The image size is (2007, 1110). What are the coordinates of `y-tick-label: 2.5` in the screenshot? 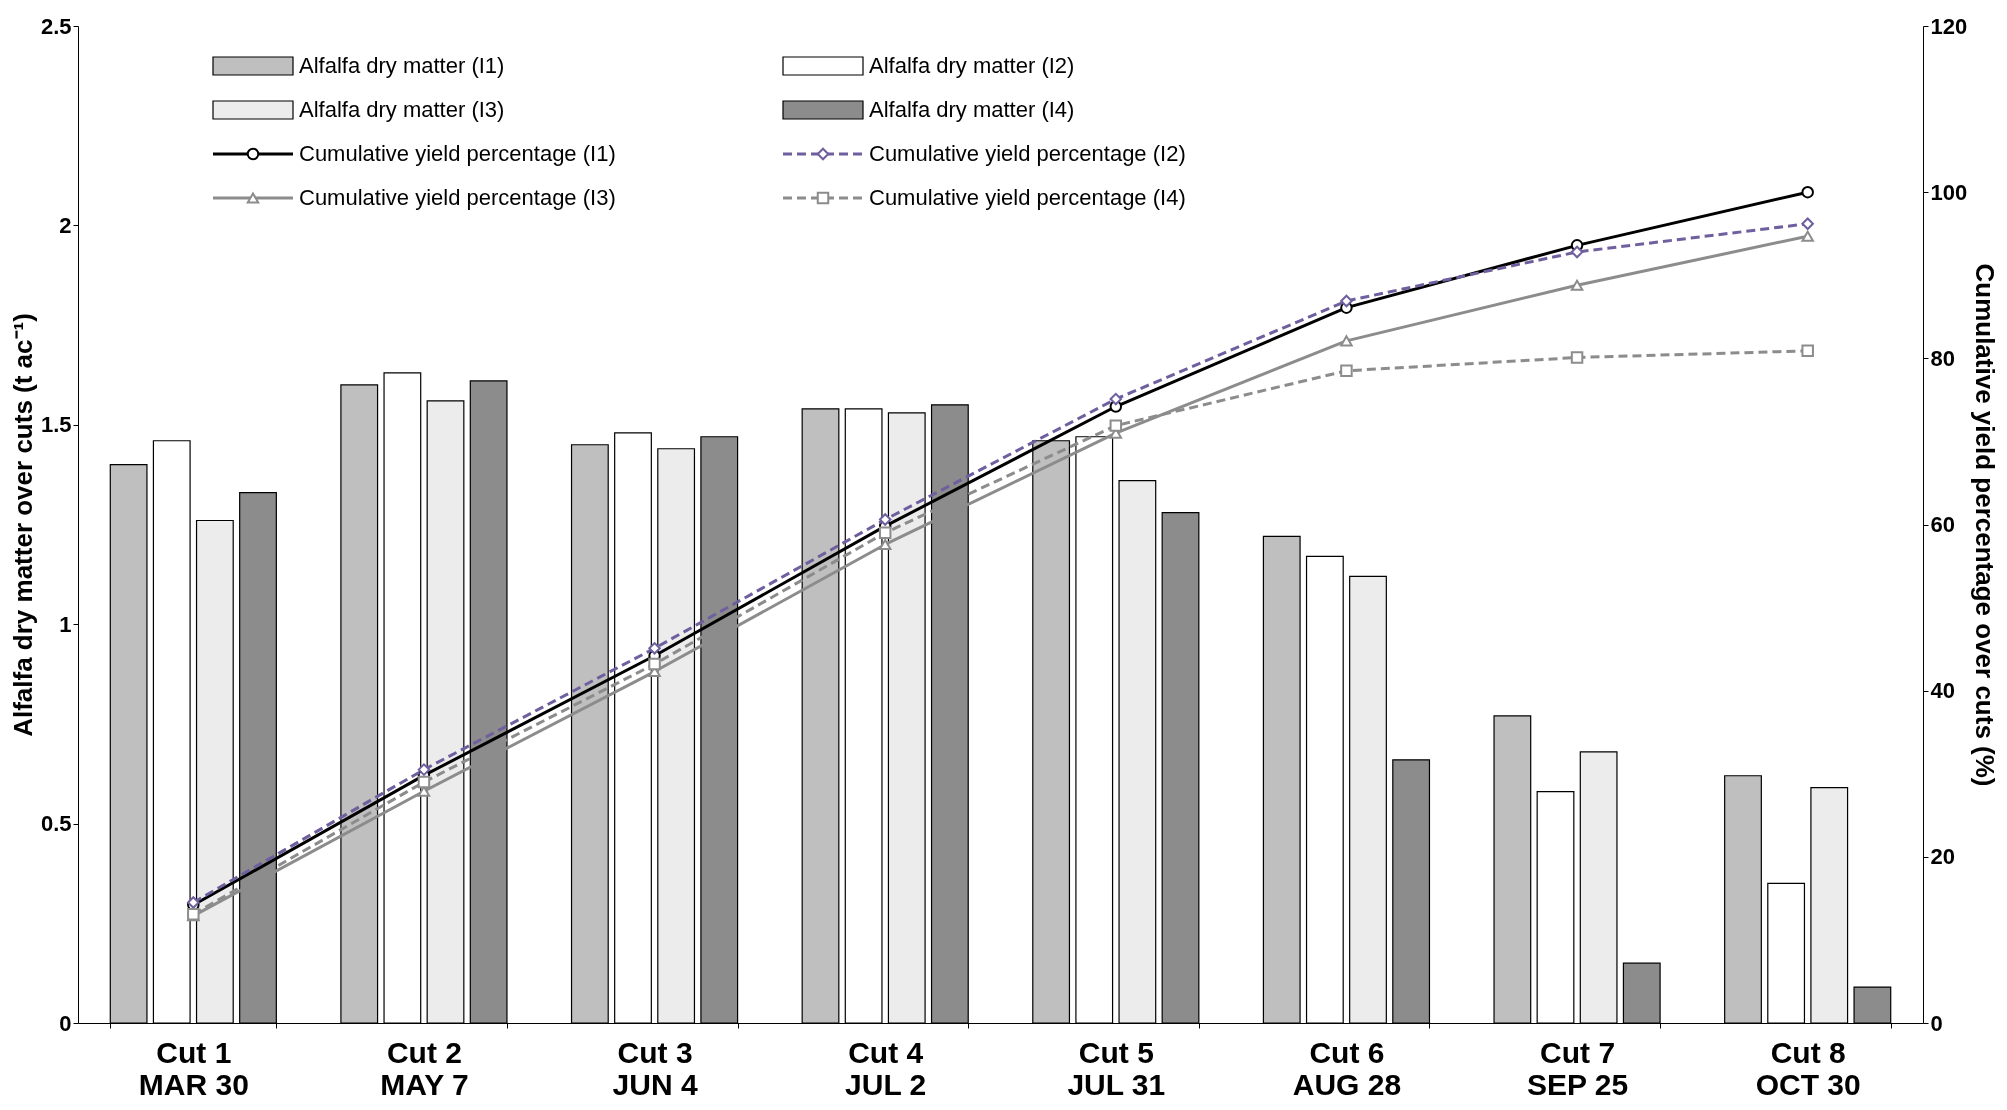 It's located at (56, 26).